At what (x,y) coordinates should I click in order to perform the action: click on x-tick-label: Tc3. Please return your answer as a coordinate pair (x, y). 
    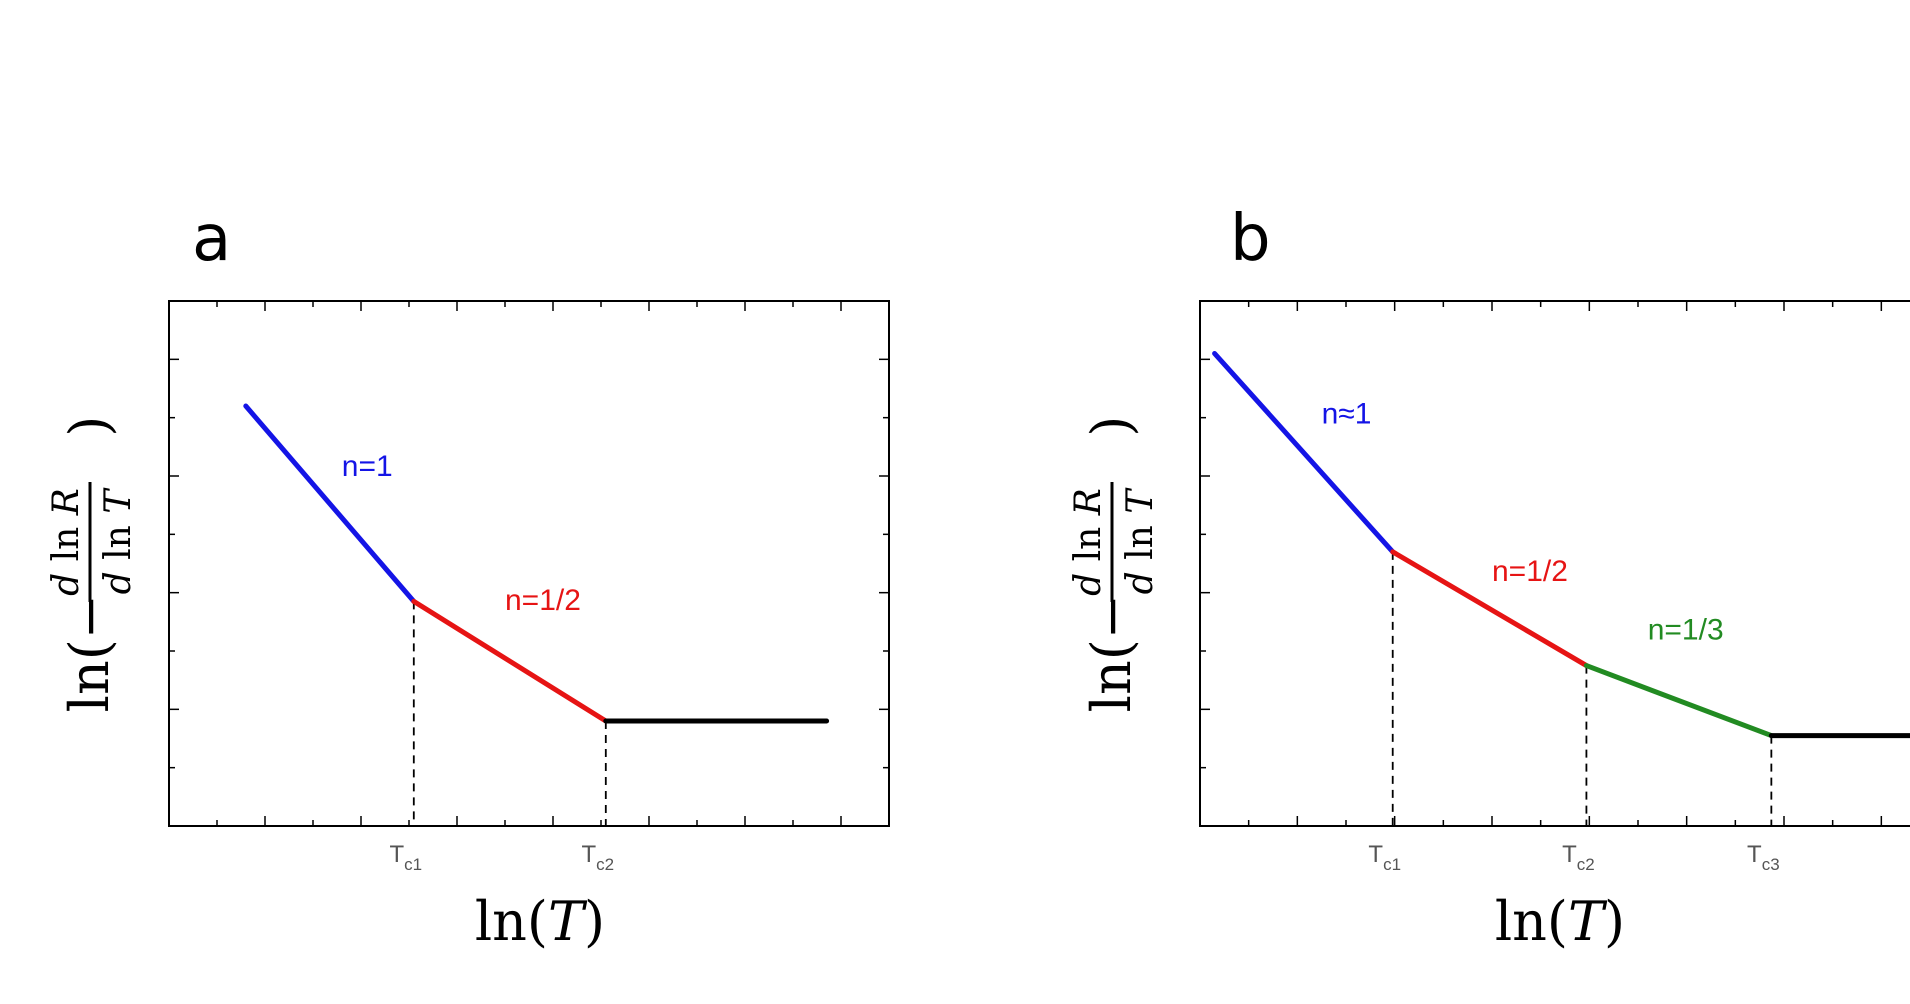
    Looking at the image, I should click on (1763, 857).